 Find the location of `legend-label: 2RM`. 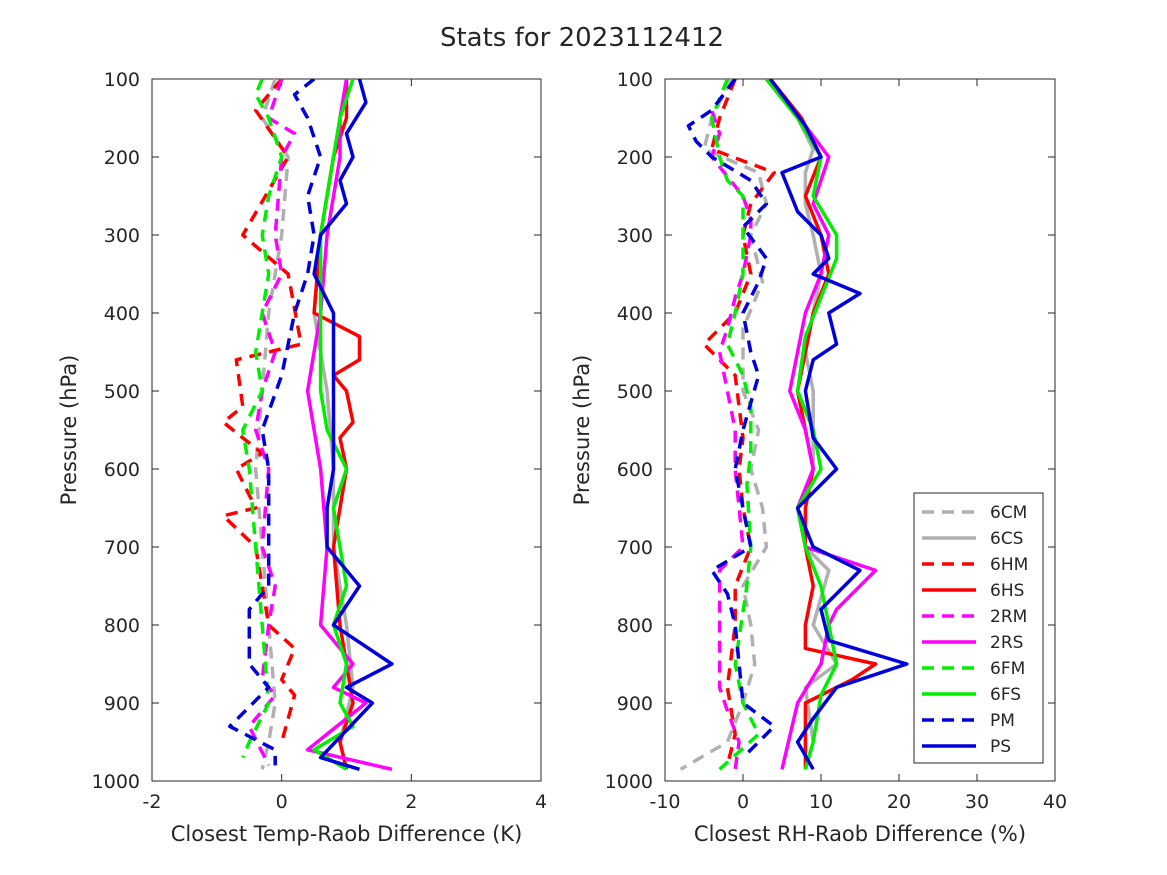

legend-label: 2RM is located at coordinates (1008, 617).